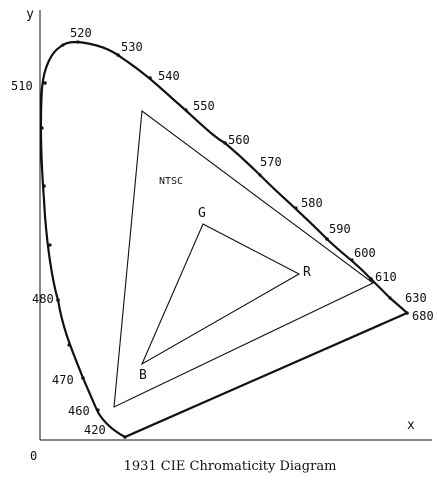  What do you see at coordinates (171, 181) in the screenshot?
I see `ntsc-label: NTSC` at bounding box center [171, 181].